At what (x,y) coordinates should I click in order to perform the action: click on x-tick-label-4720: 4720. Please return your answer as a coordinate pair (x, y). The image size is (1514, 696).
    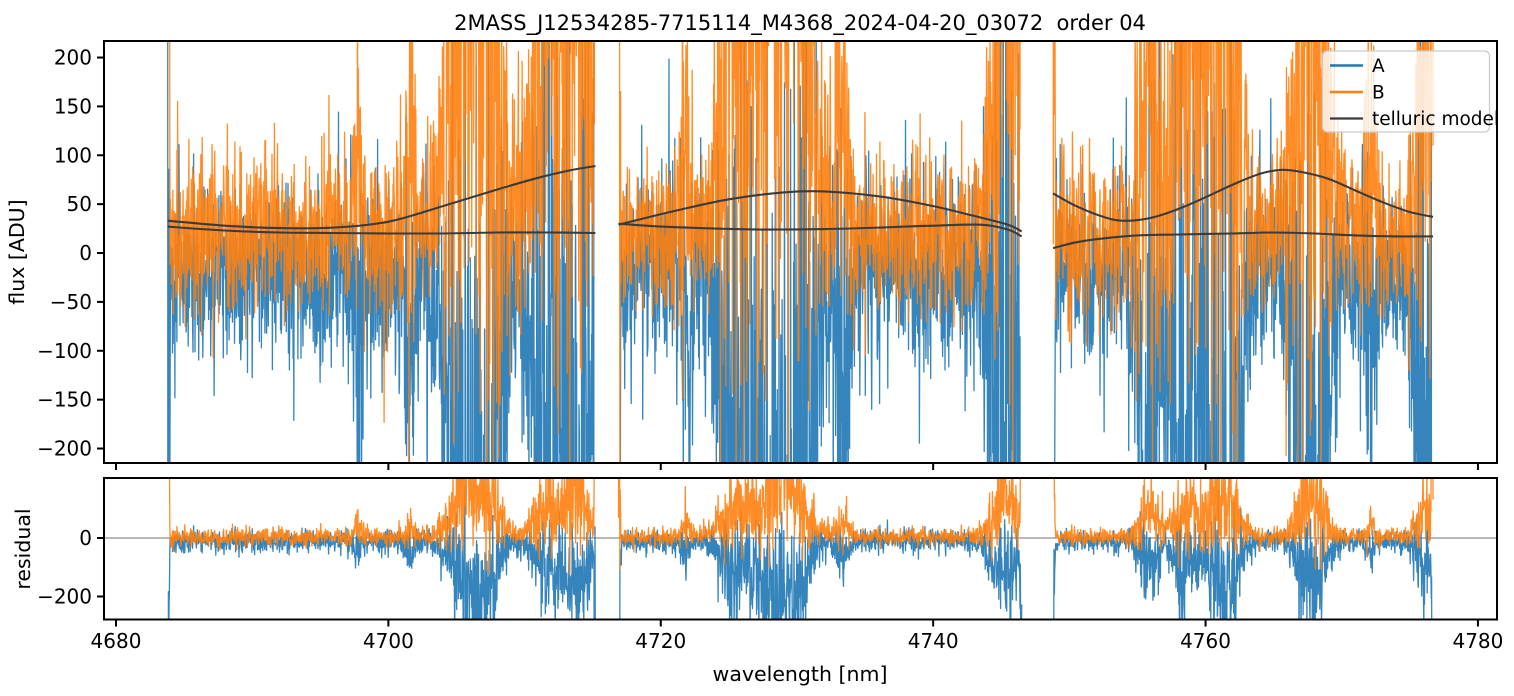
    Looking at the image, I should click on (660, 641).